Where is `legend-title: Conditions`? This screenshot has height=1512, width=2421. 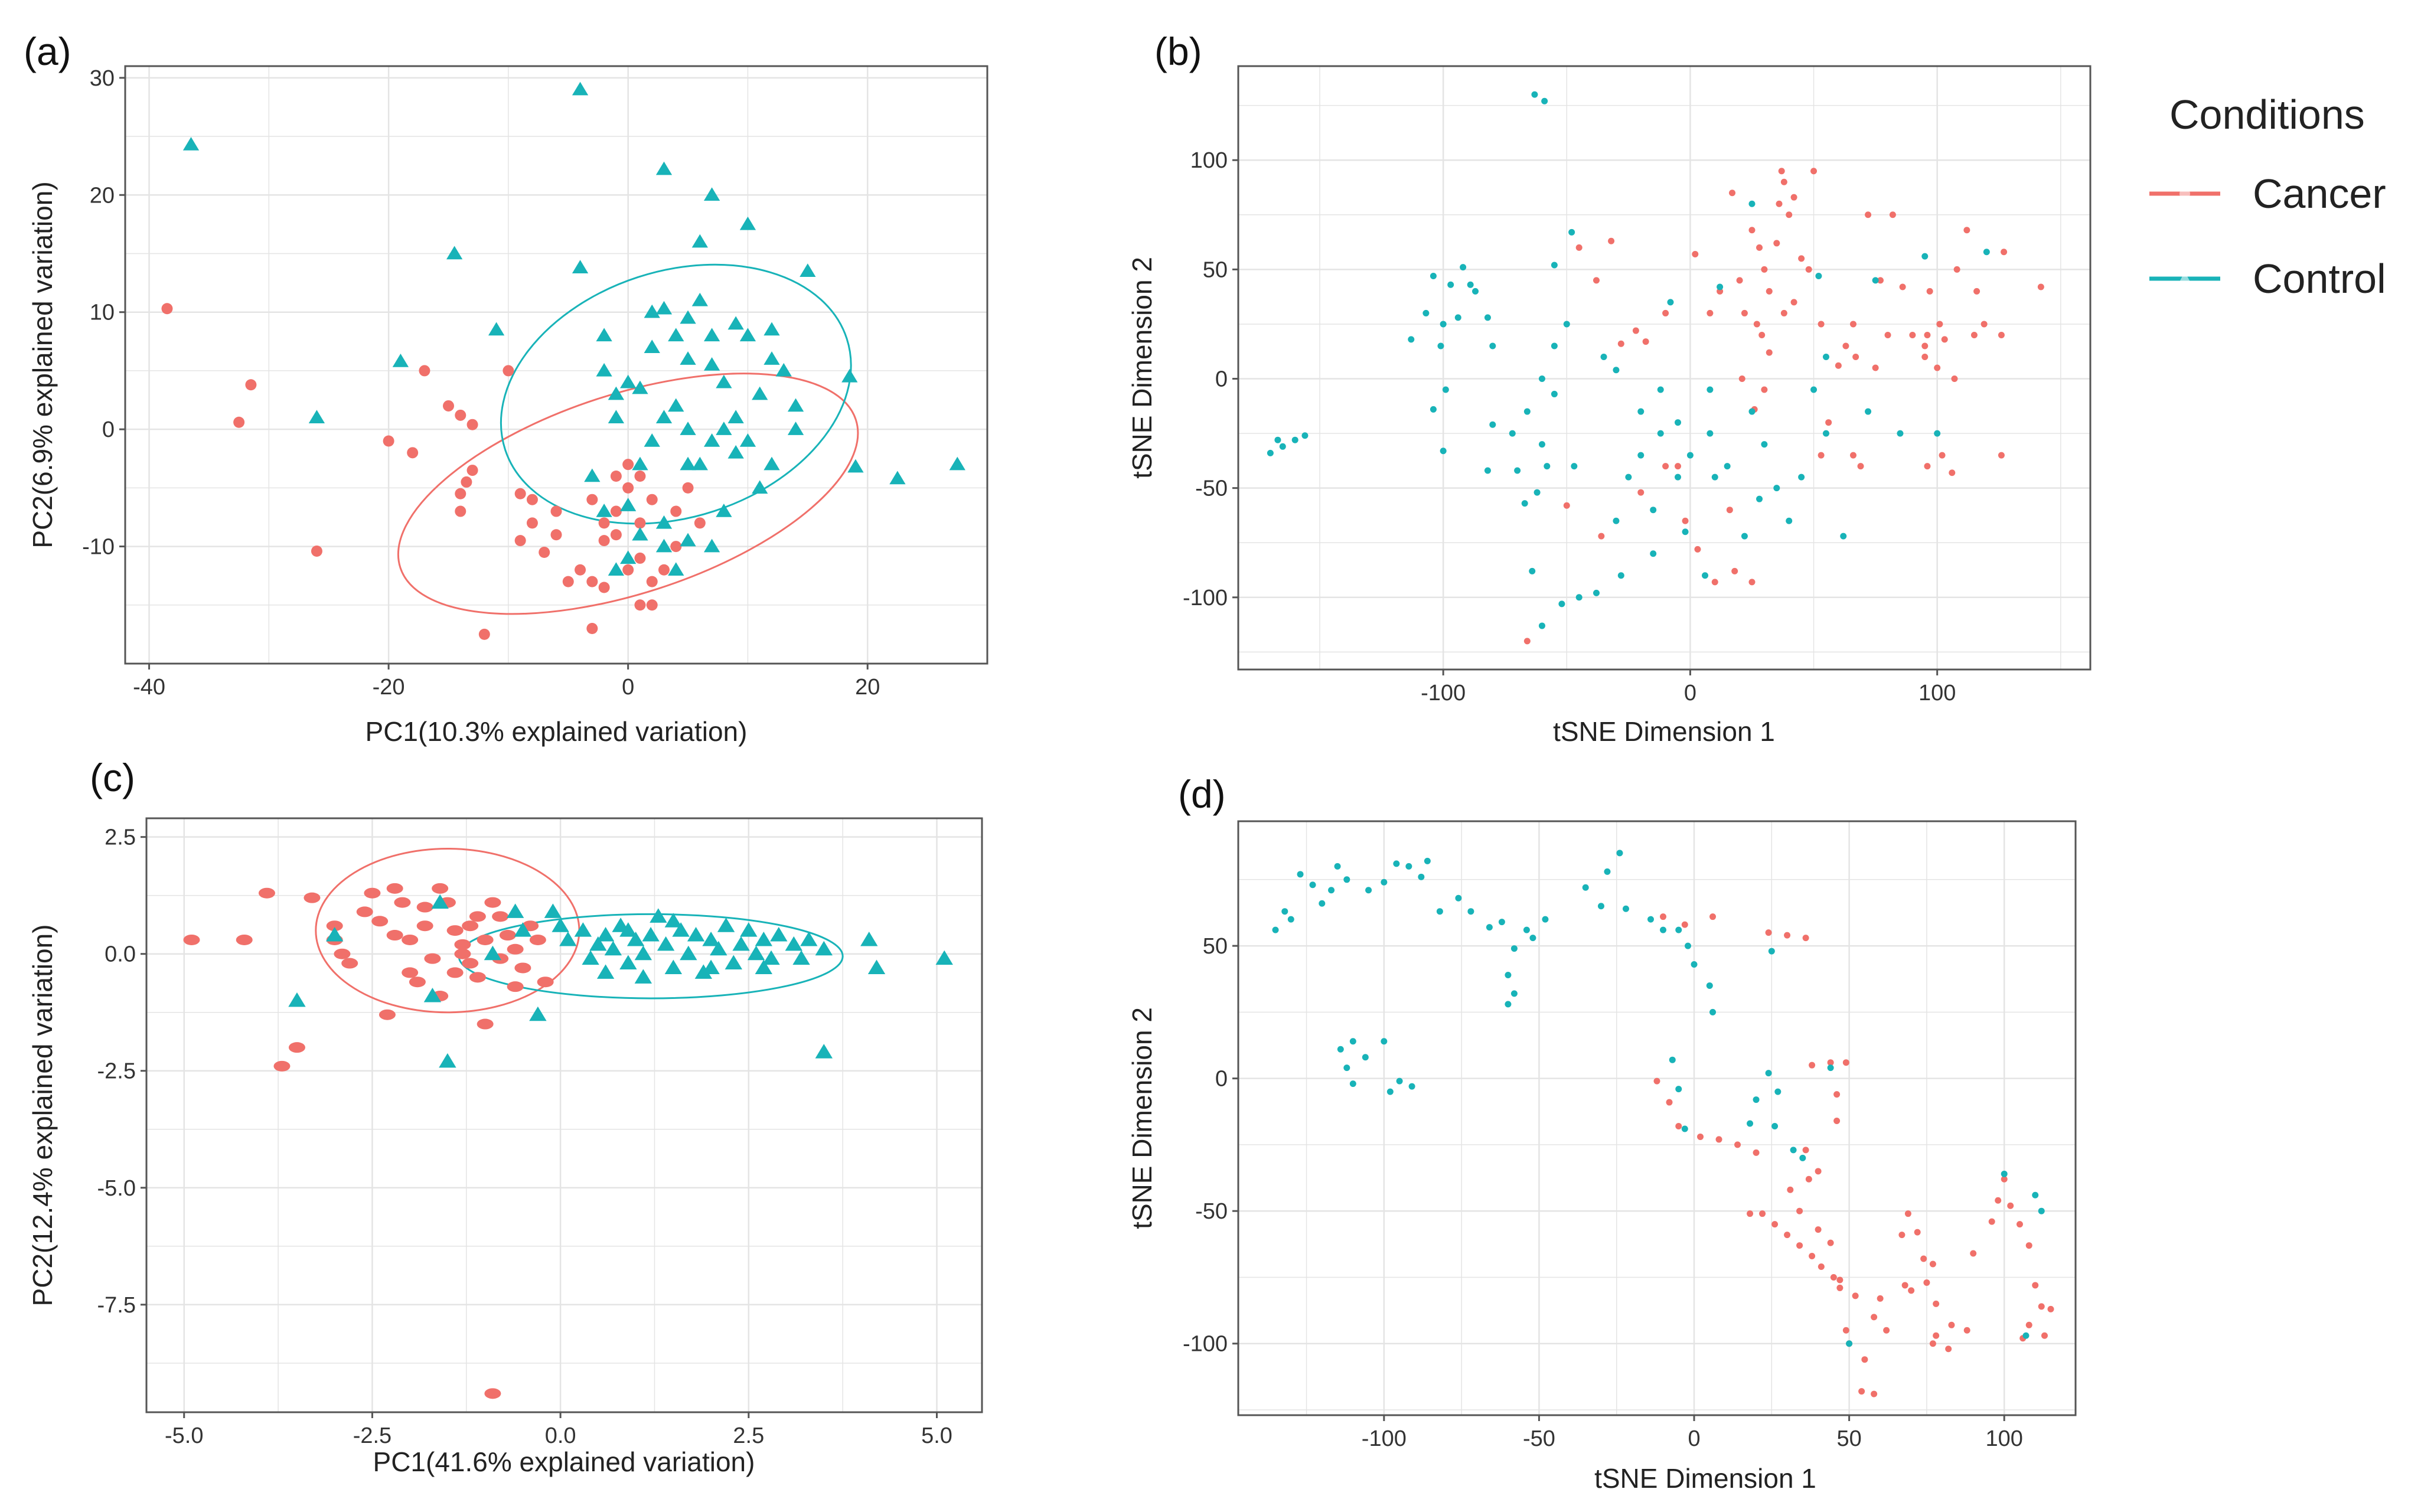
legend-title: Conditions is located at coordinates (2267, 115).